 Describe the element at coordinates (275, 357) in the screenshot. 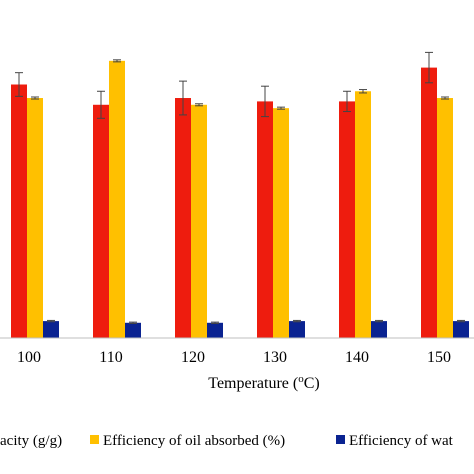

I see `x-tick-label-130: 130` at that location.